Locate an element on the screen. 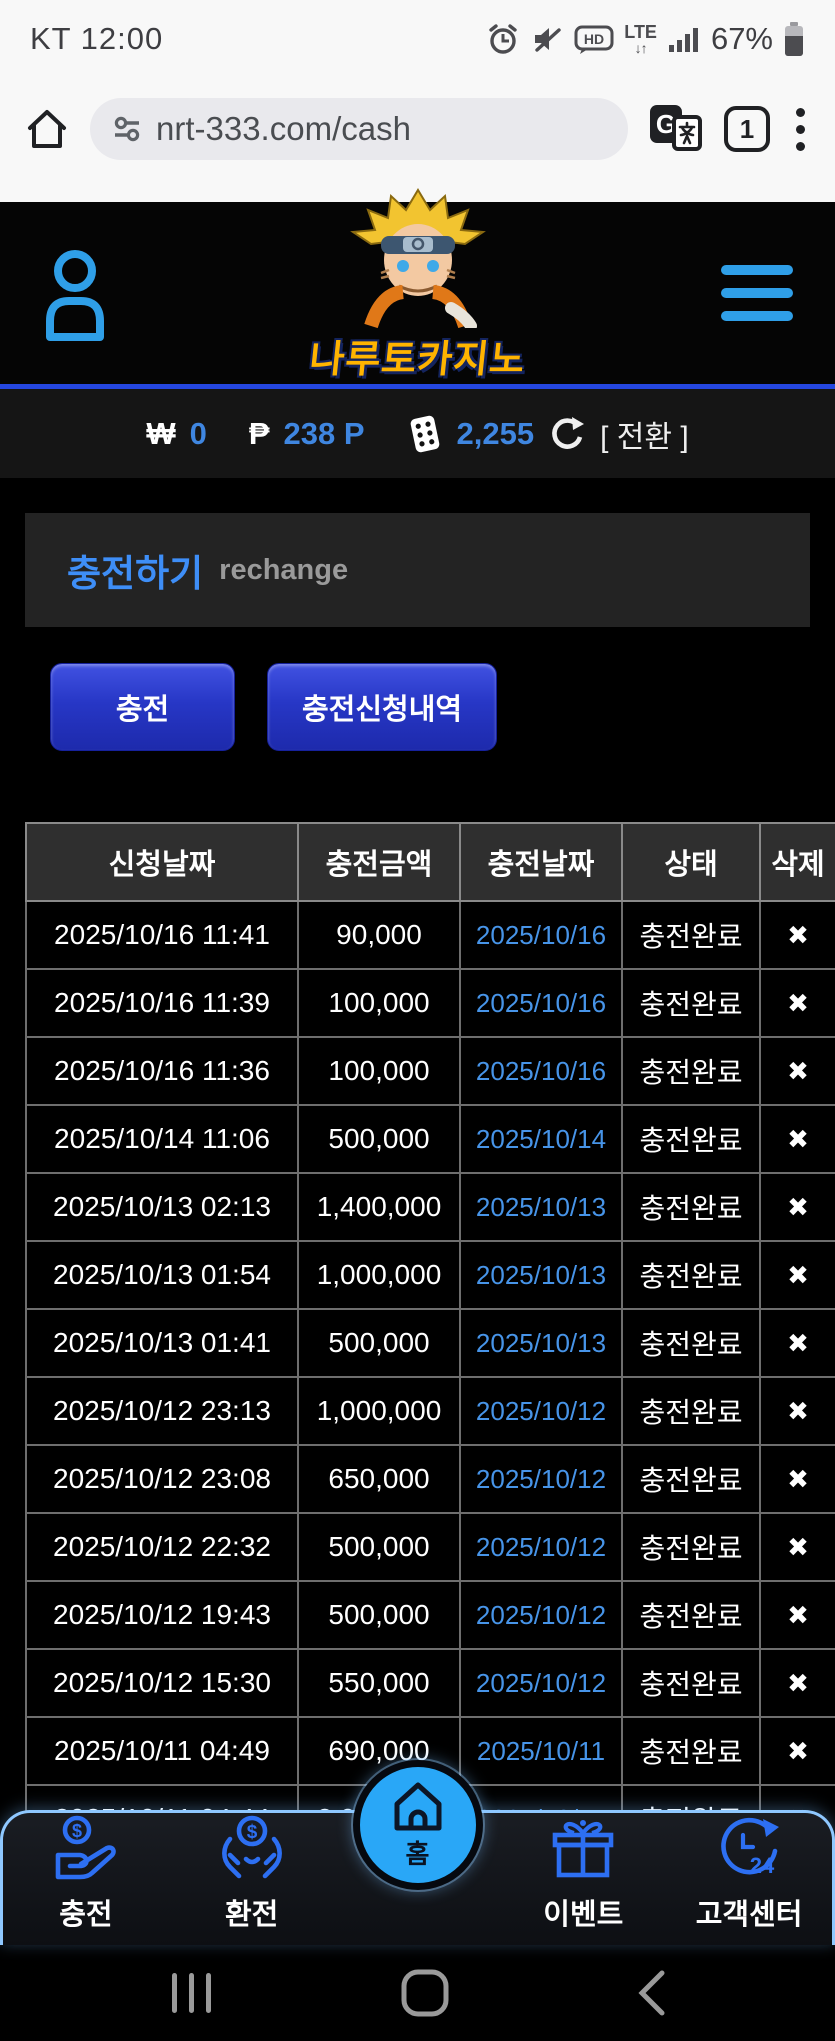 Image resolution: width=835 pixels, height=2041 pixels. browser-toolbar: nrt-333.com/cash G 1 is located at coordinates (417, 140).